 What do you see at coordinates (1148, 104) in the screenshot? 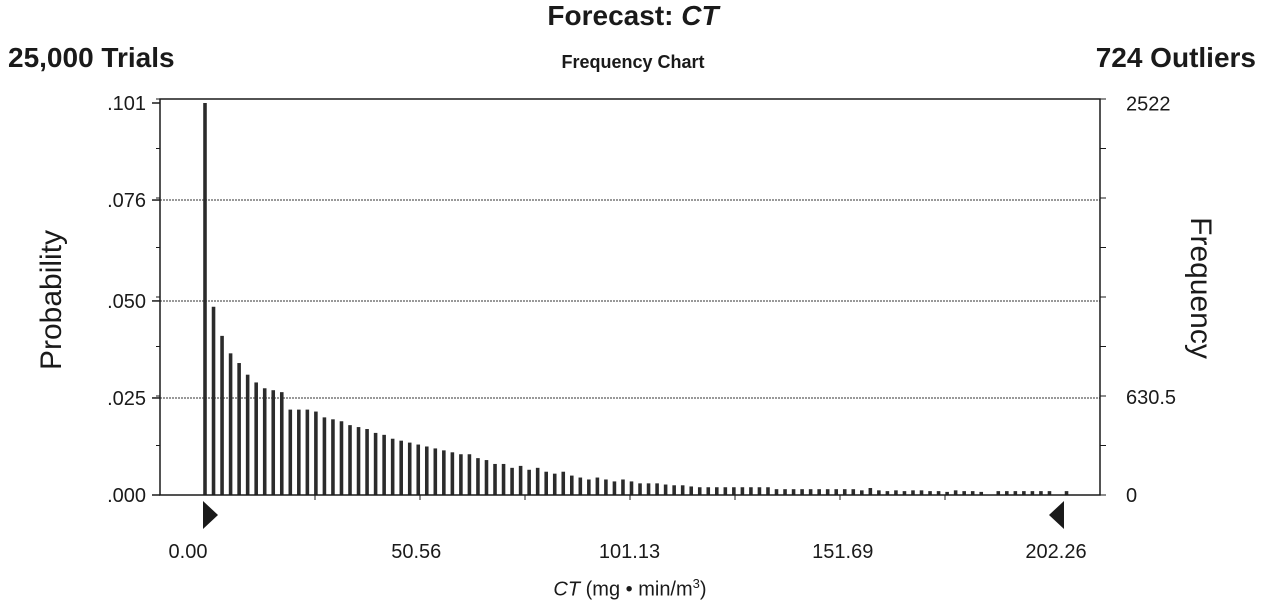
I see `right-tick-label: 2522` at bounding box center [1148, 104].